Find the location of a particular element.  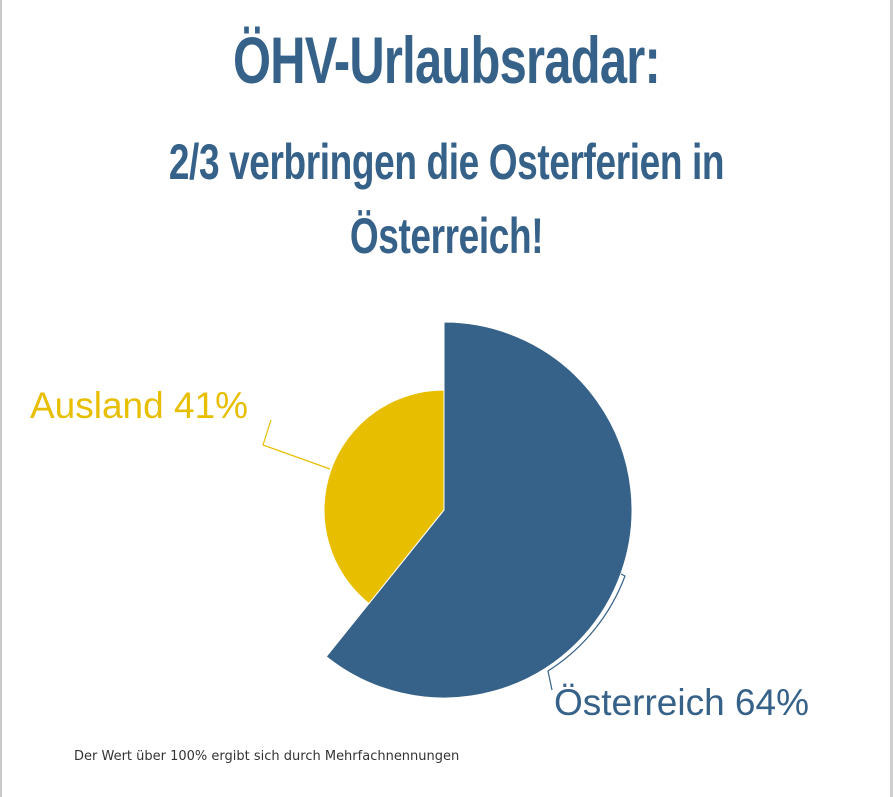

frame-border-right is located at coordinates (891, 398).